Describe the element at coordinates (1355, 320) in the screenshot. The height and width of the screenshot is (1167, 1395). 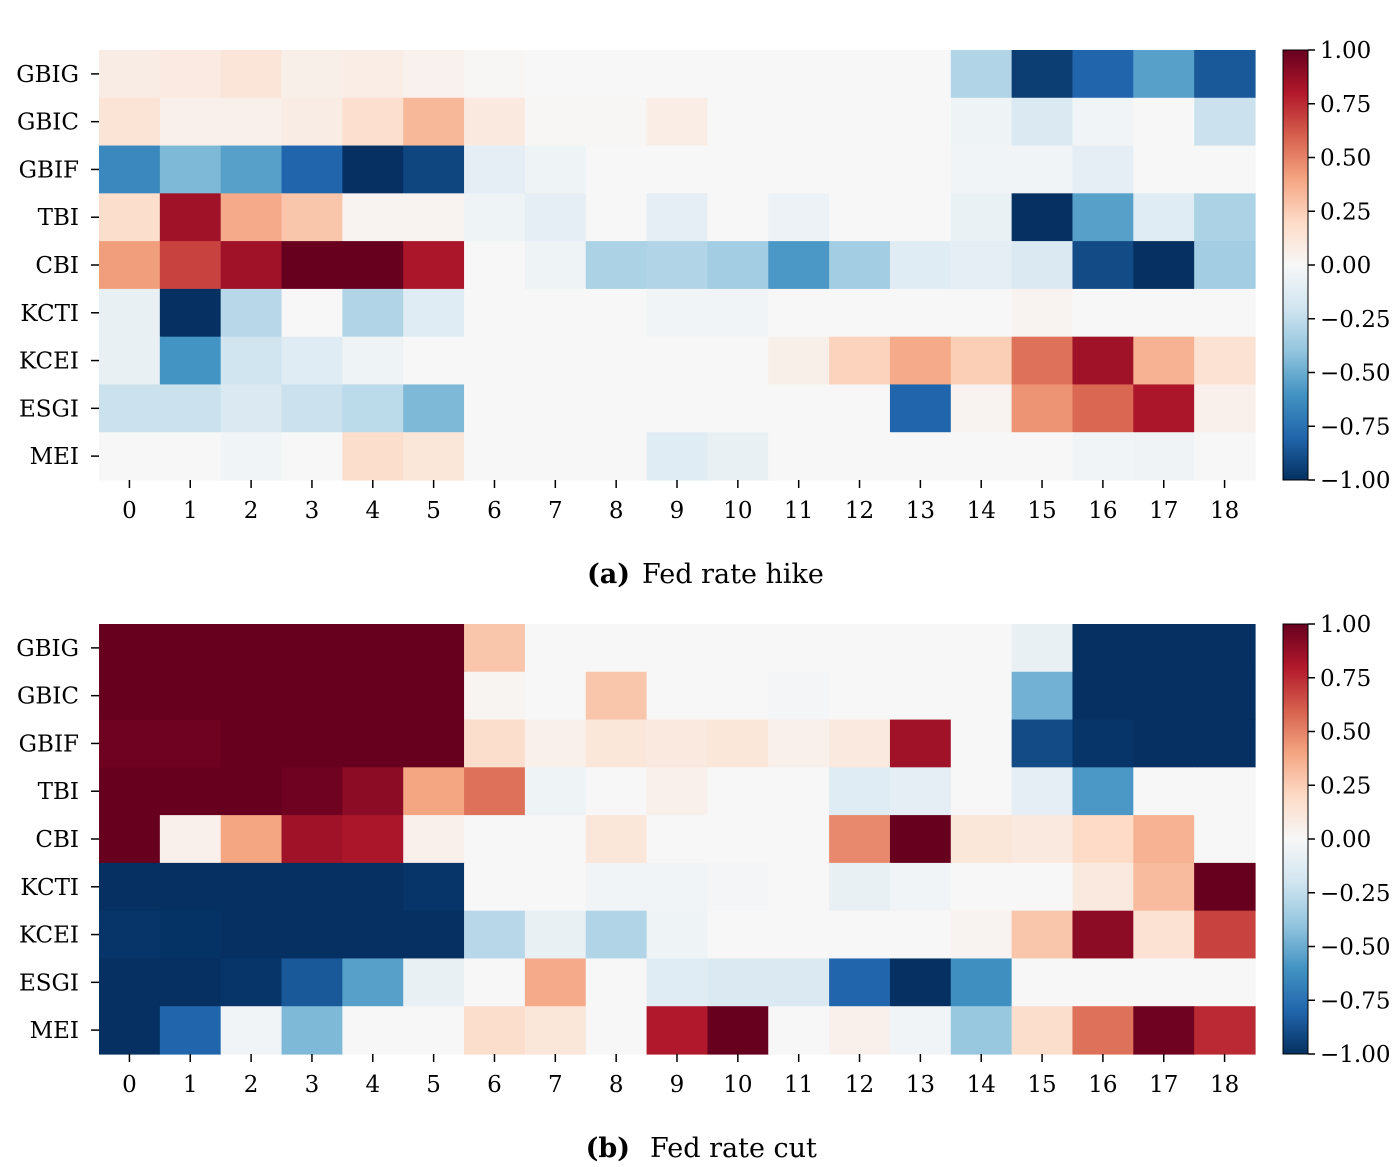
I see `colorbar-tick-label: −0.25` at that location.